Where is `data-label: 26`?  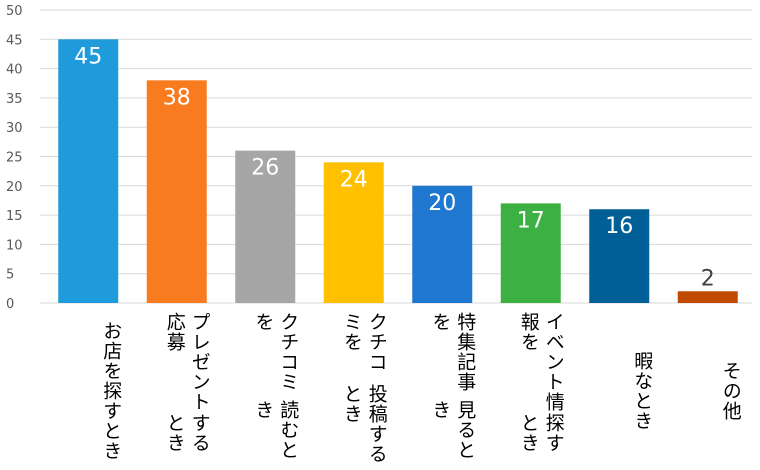 data-label: 26 is located at coordinates (265, 168).